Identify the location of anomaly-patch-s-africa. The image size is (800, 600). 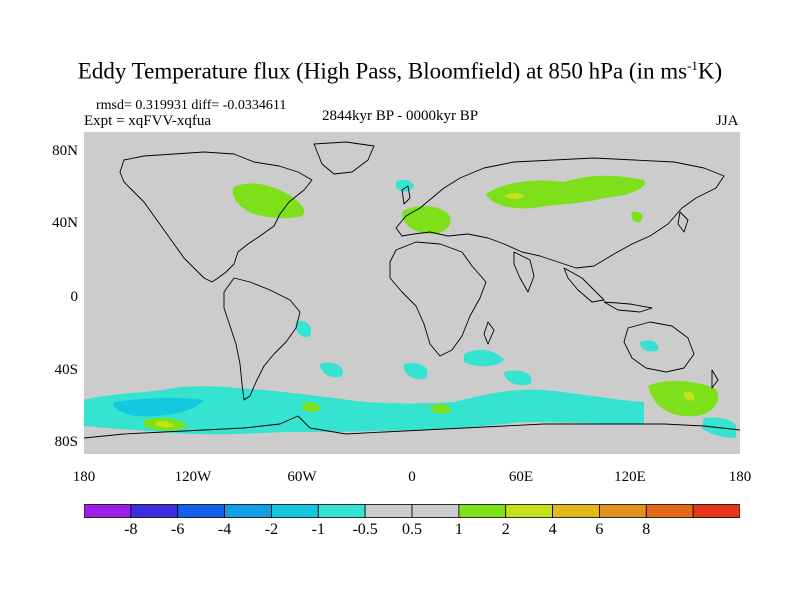
(484, 358).